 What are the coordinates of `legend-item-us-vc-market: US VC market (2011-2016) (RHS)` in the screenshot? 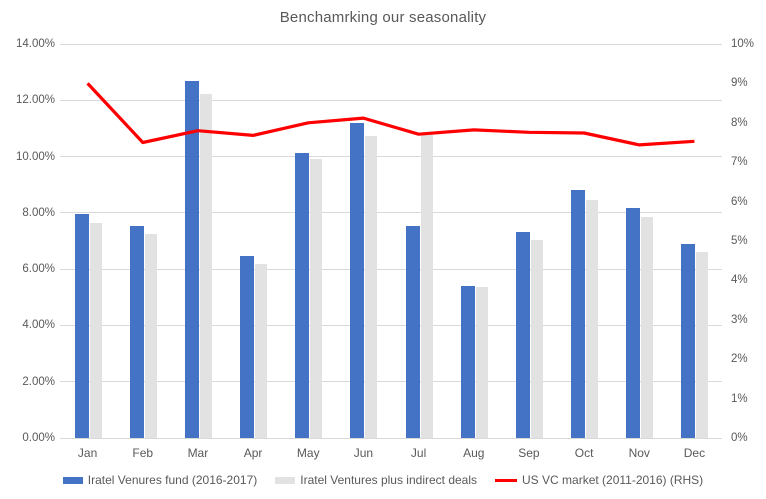 It's located at (599, 480).